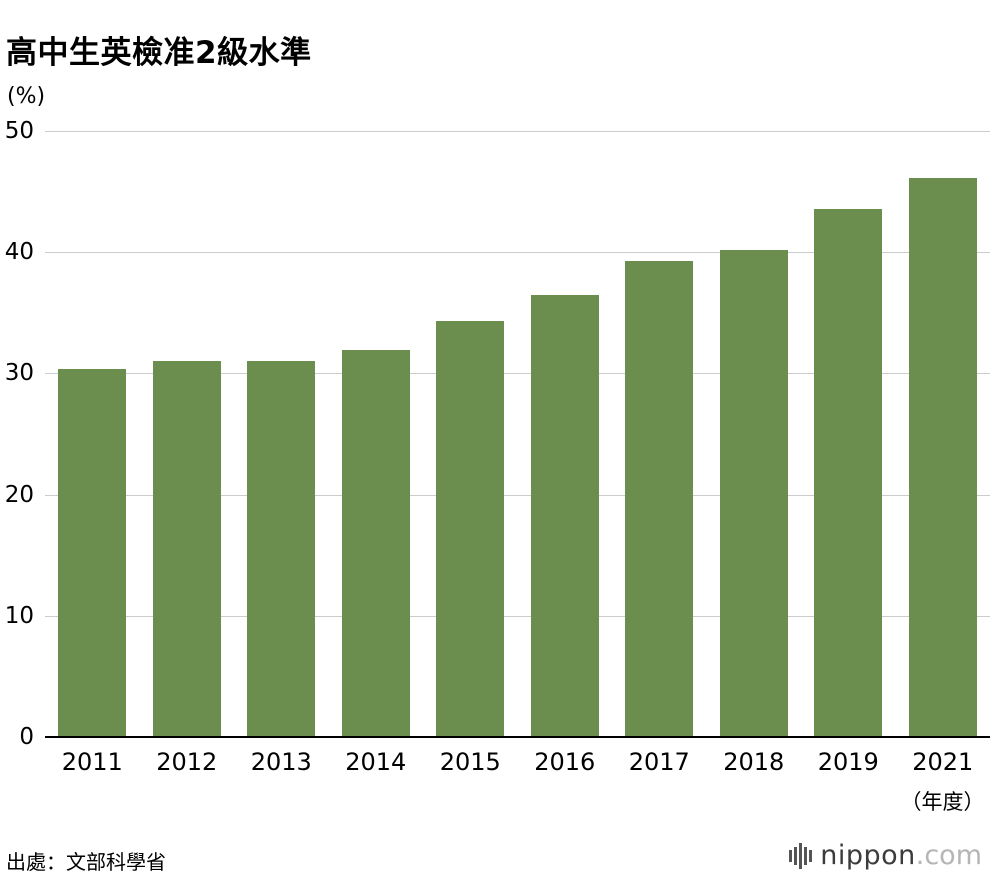 This screenshot has height=880, width=1000. Describe the element at coordinates (470, 762) in the screenshot. I see `x-tick-label: 2015` at that location.